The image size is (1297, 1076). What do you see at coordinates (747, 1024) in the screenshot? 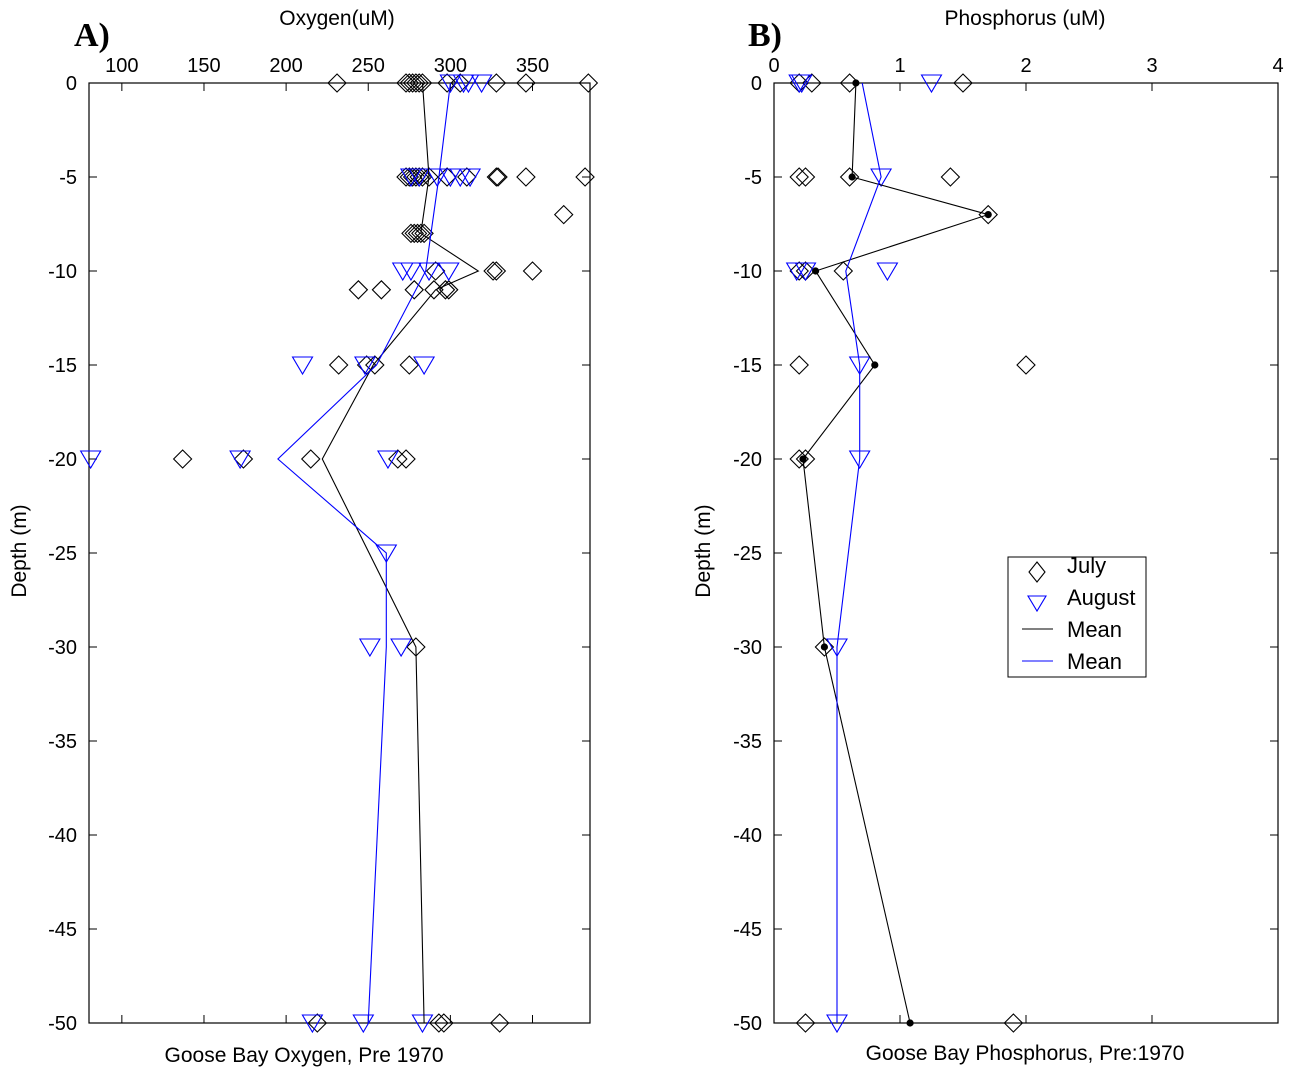
I see `phosphorus-y-tick-label: -50` at bounding box center [747, 1024].